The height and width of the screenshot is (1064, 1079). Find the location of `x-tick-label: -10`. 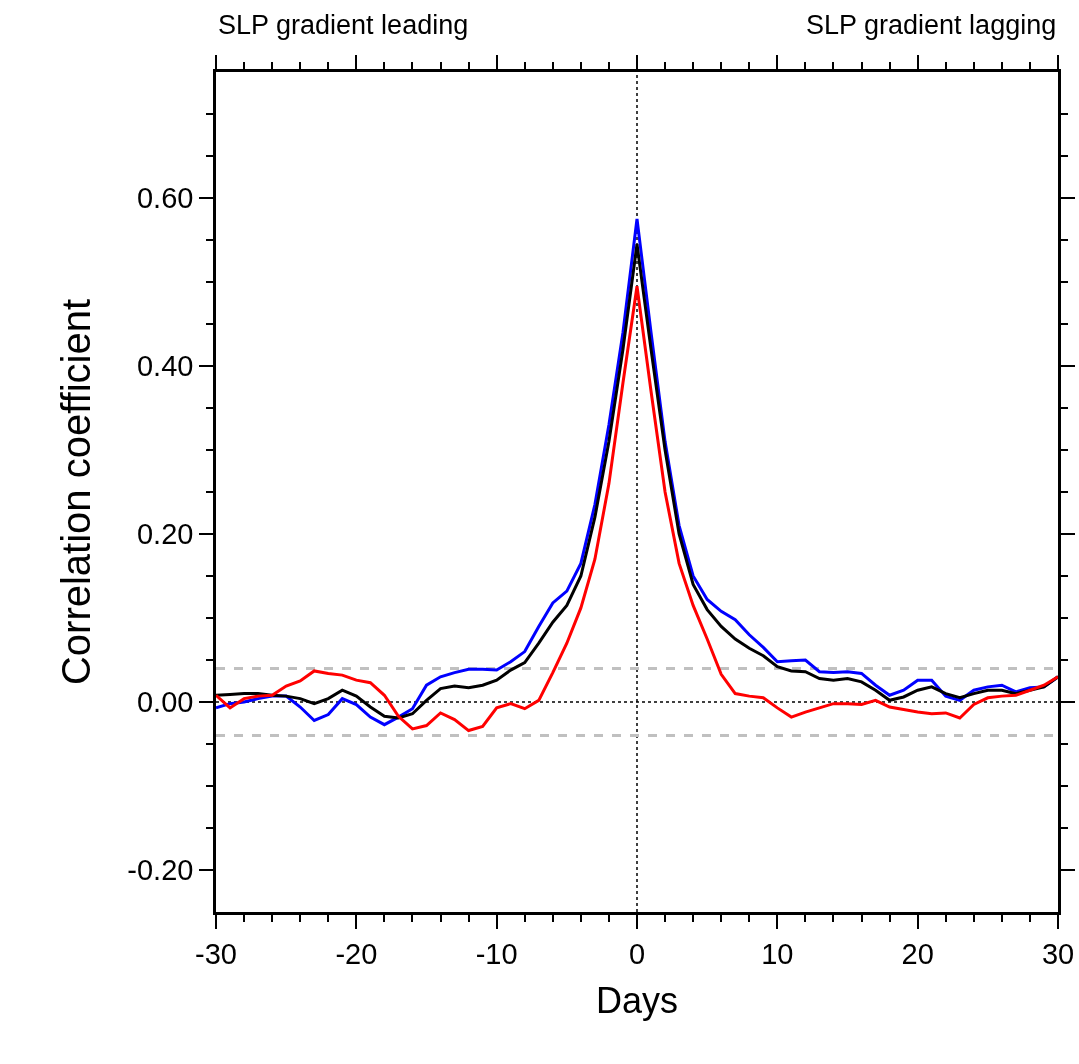

x-tick-label: -10 is located at coordinates (496, 953).